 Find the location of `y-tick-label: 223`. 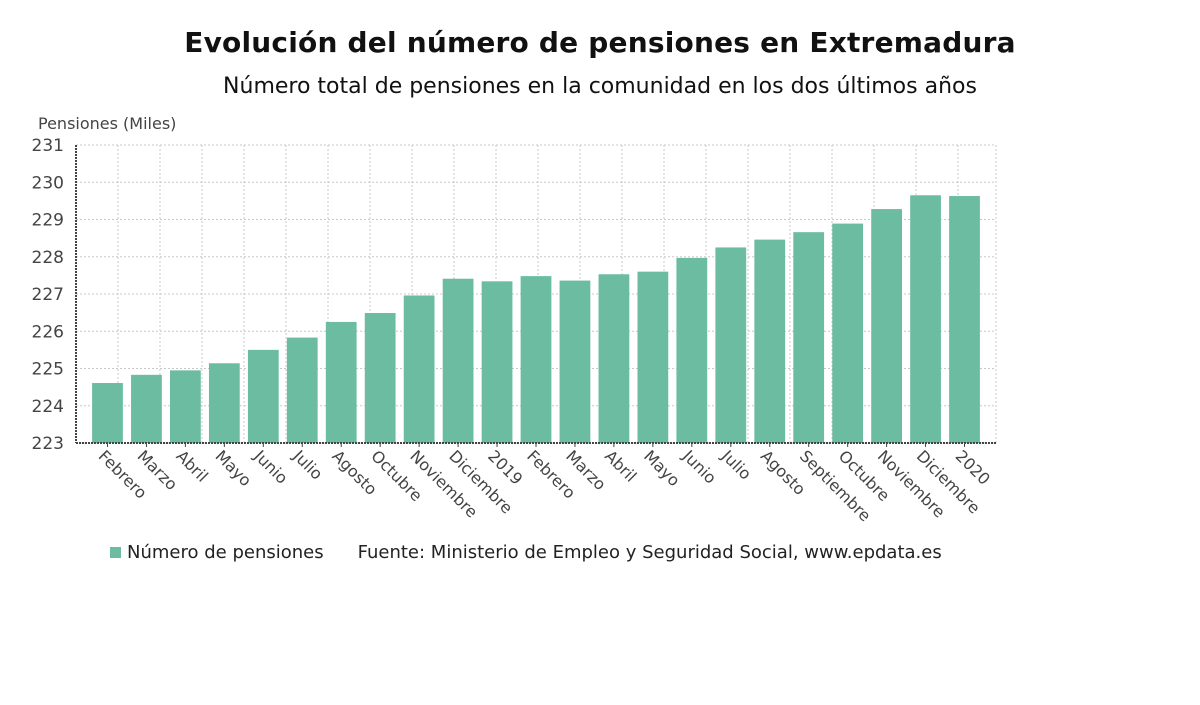

y-tick-label: 223 is located at coordinates (48, 444).